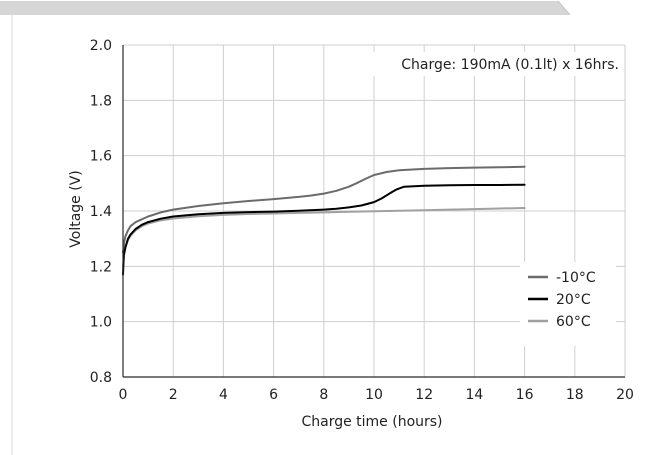  Describe the element at coordinates (173, 395) in the screenshot. I see `x-tick-label: 2` at that location.